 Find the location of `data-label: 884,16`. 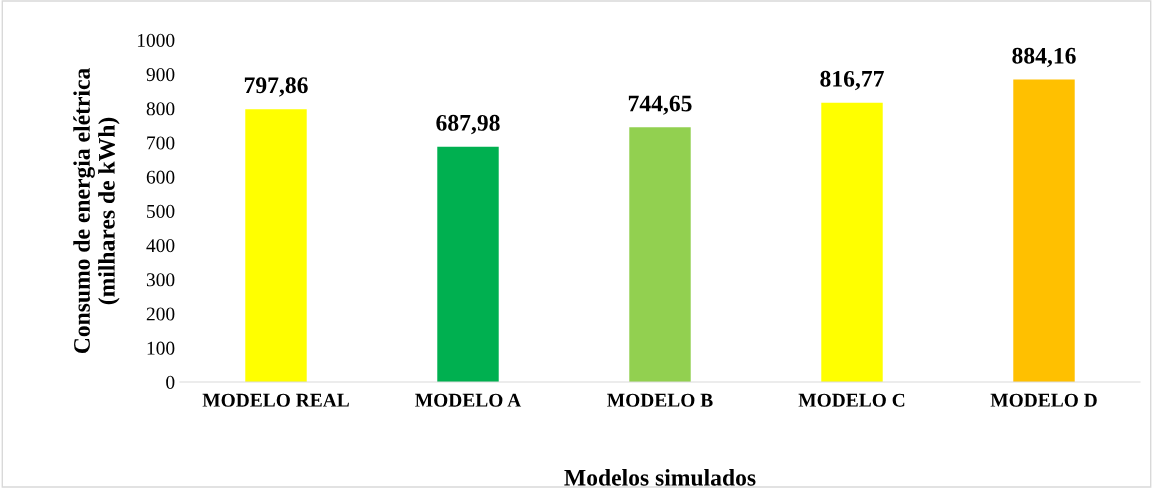

data-label: 884,16 is located at coordinates (1044, 57).